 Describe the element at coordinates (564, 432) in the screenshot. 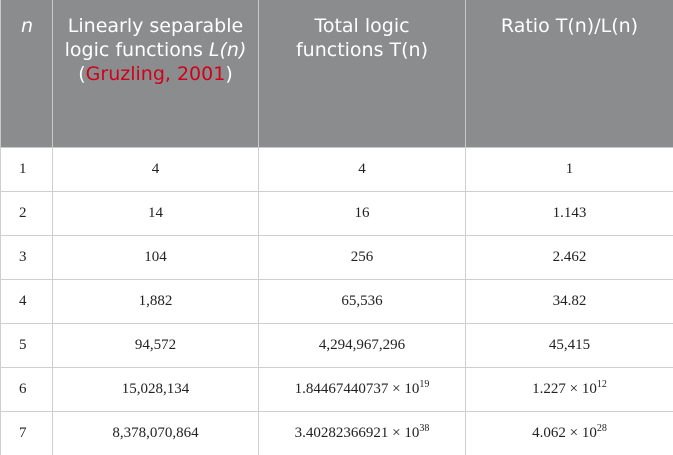

I see `cell-mantissa: 4.062 × 10` at that location.